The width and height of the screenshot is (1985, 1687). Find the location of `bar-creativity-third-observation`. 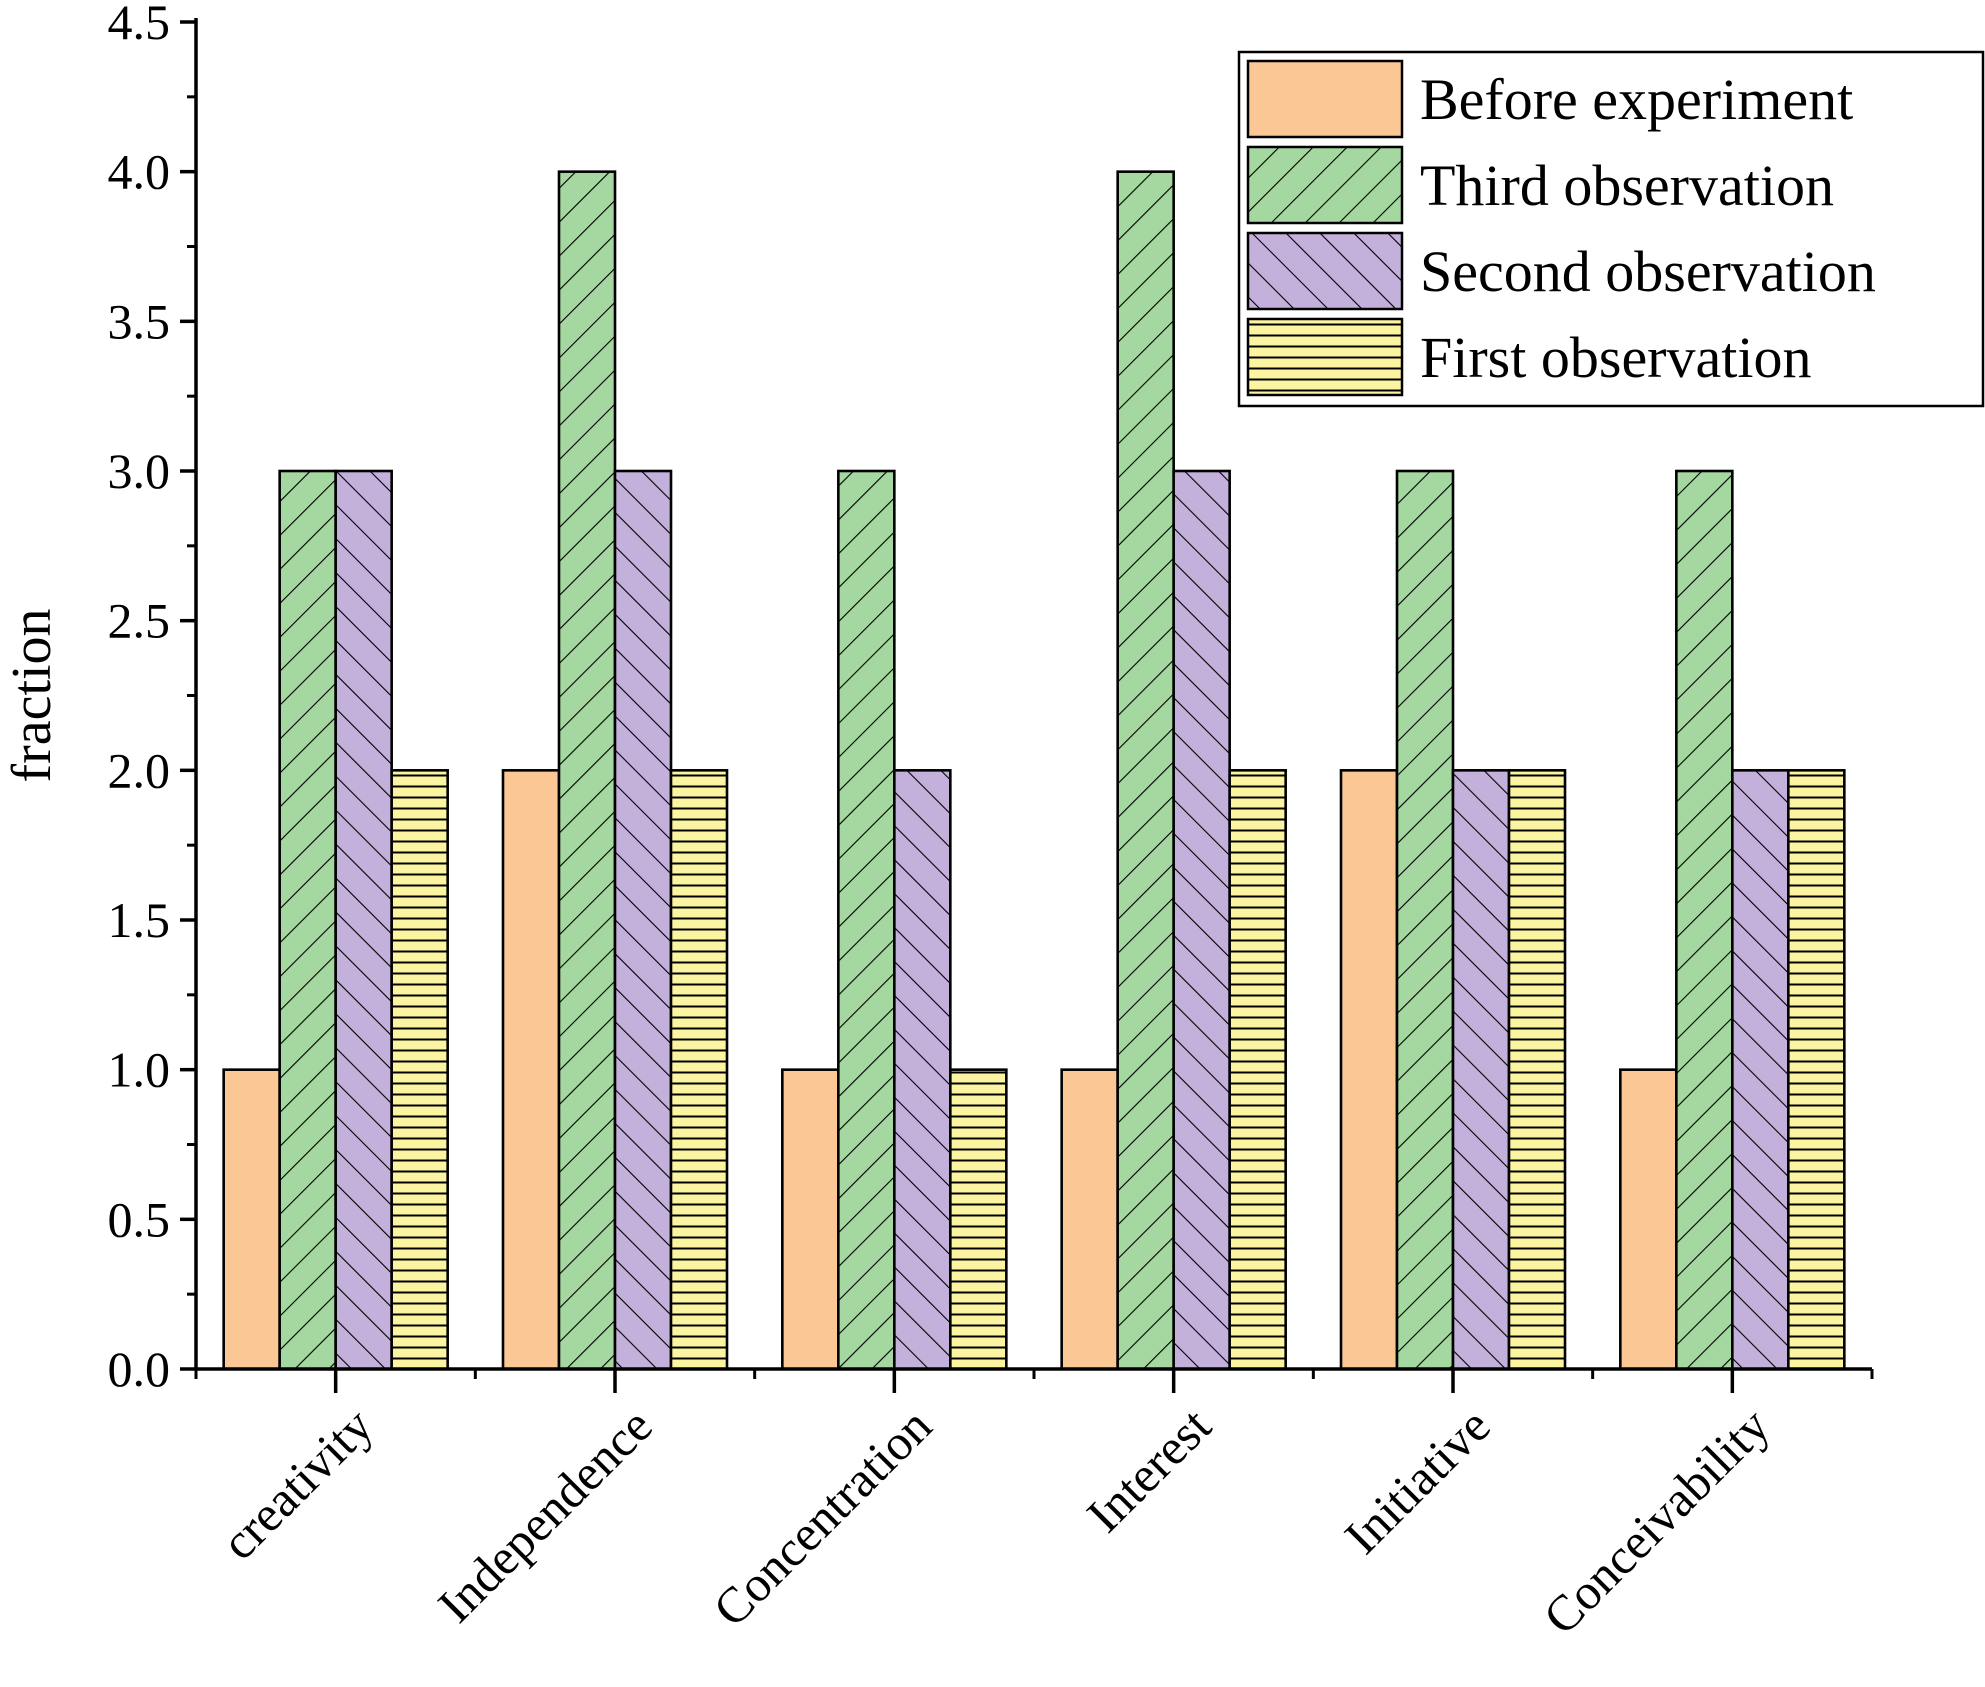

bar-creativity-third-observation is located at coordinates (307, 920).